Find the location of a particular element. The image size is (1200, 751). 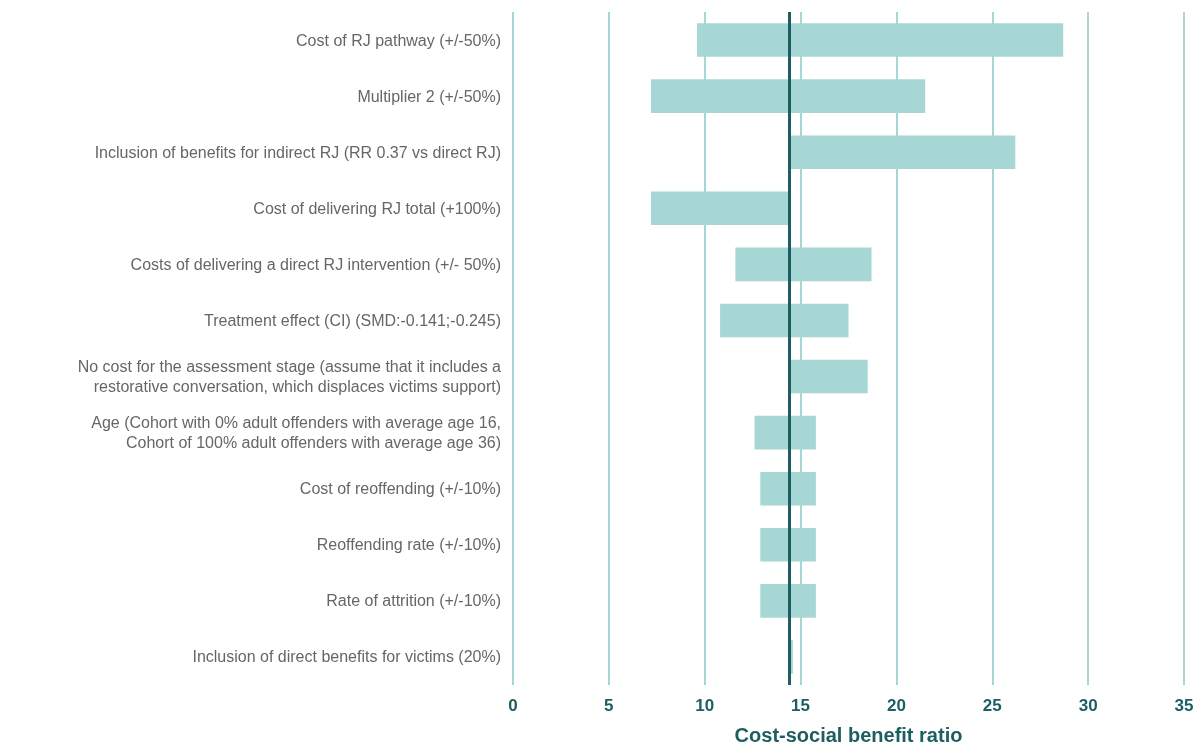

y-tick-label: Age (Cohort with 0% adult offenders with average age 16, Cohort of 100% adult offenders with average age 36) is located at coordinates (296, 433).